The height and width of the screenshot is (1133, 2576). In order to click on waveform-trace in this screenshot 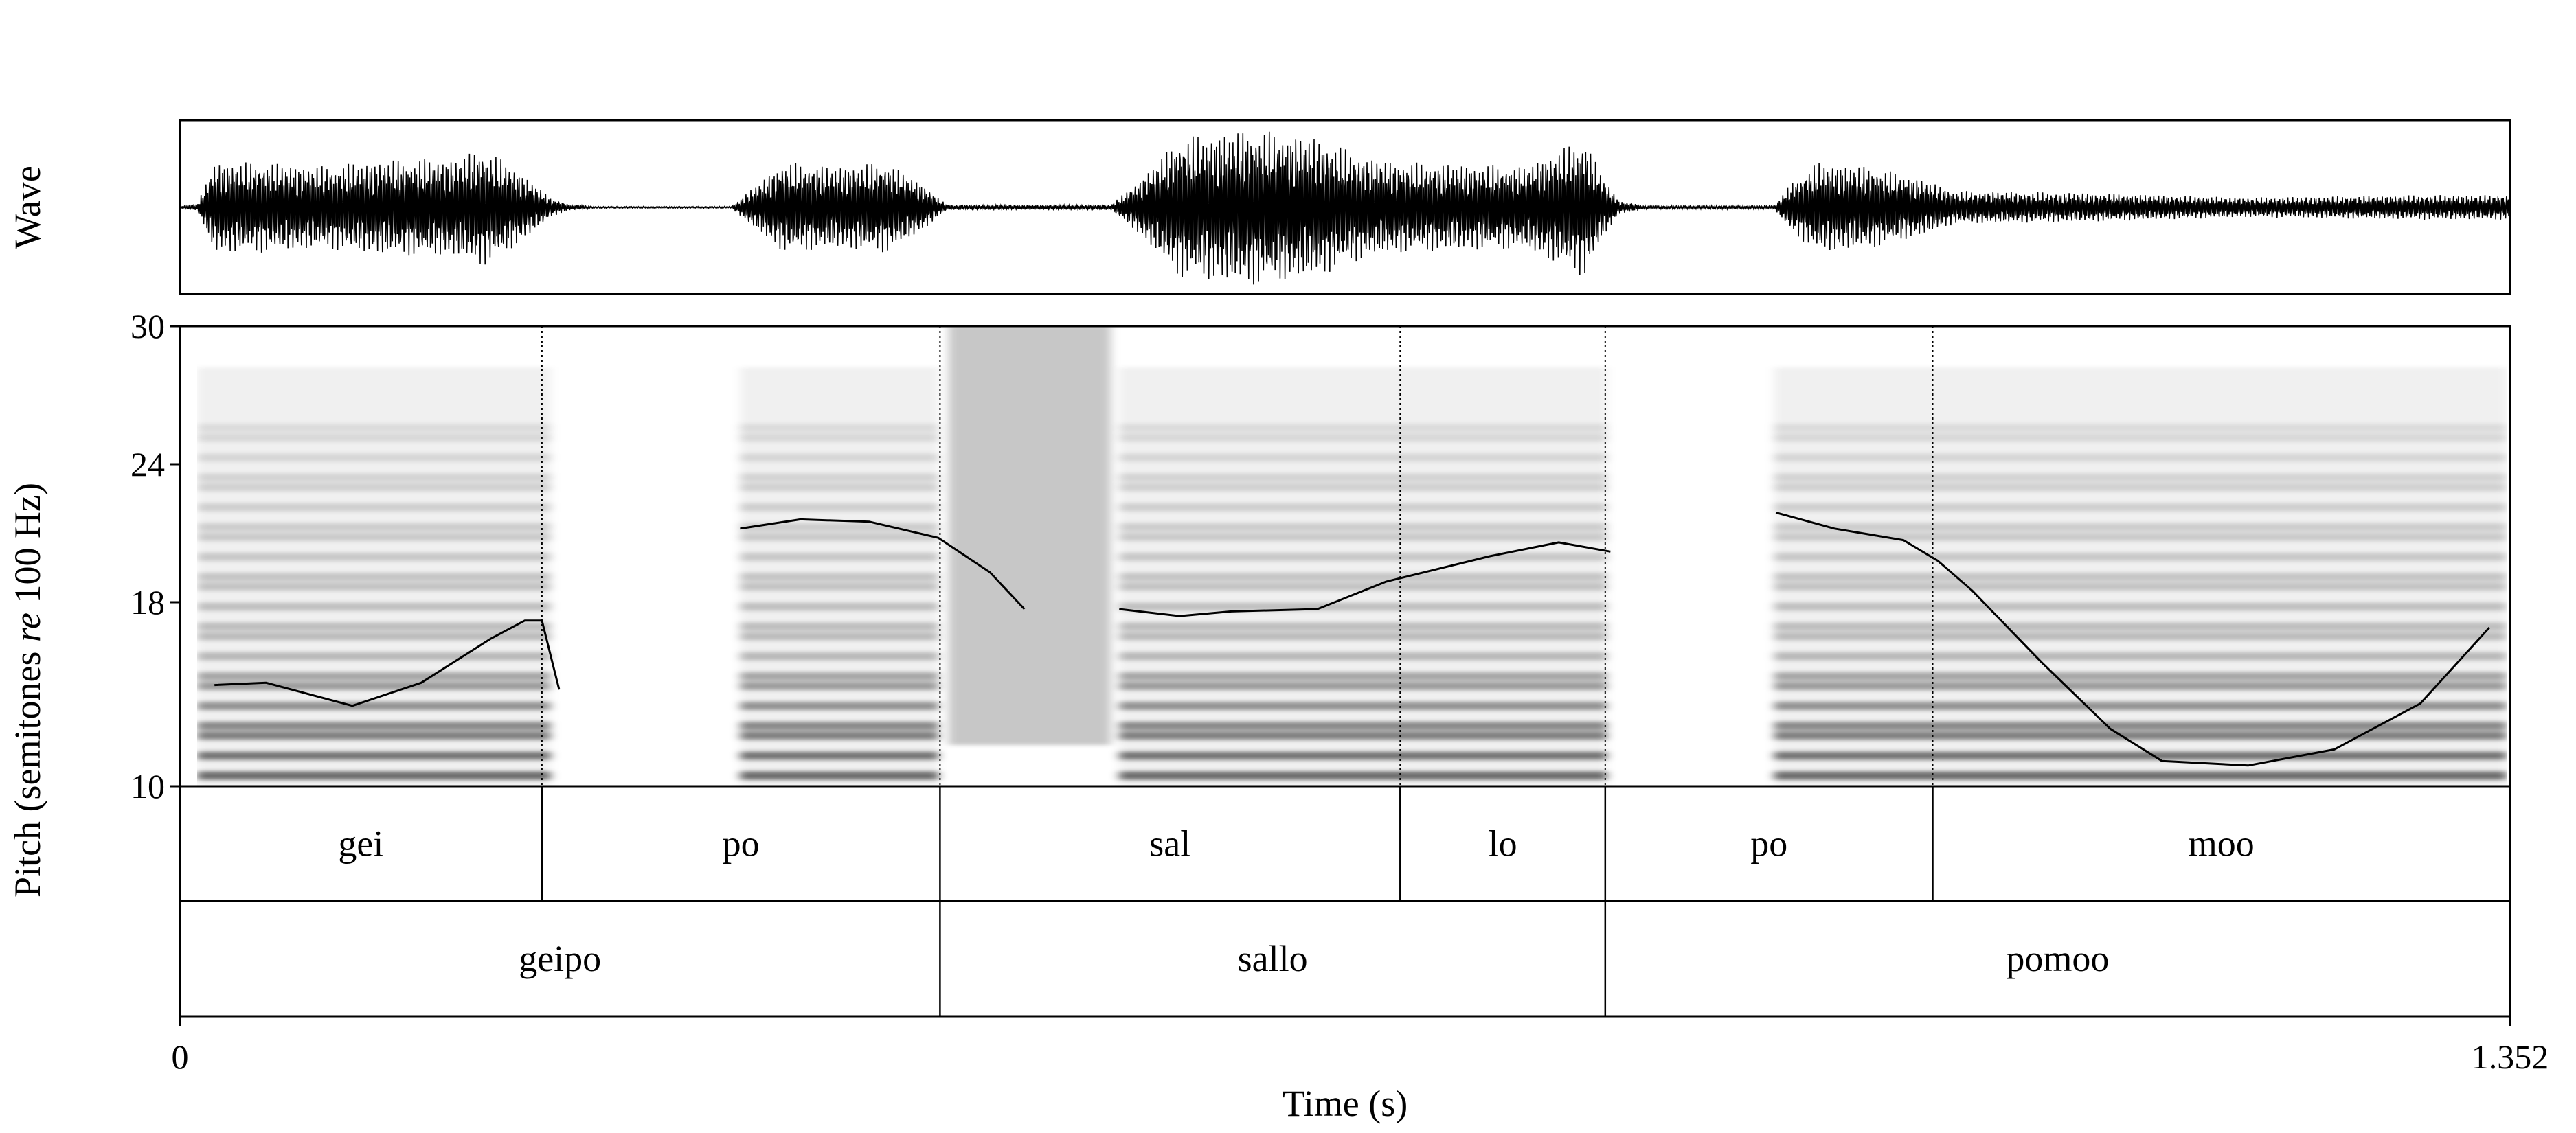, I will do `click(1345, 208)`.